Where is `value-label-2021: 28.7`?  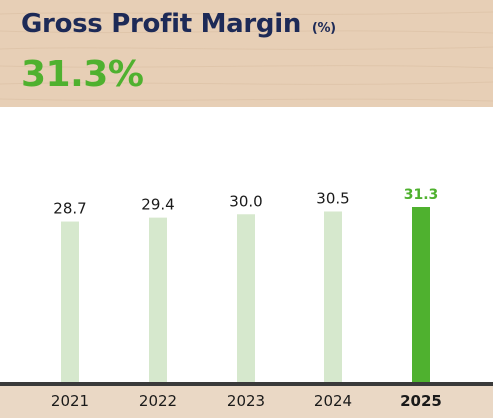
value-label-2021: 28.7 is located at coordinates (69, 209).